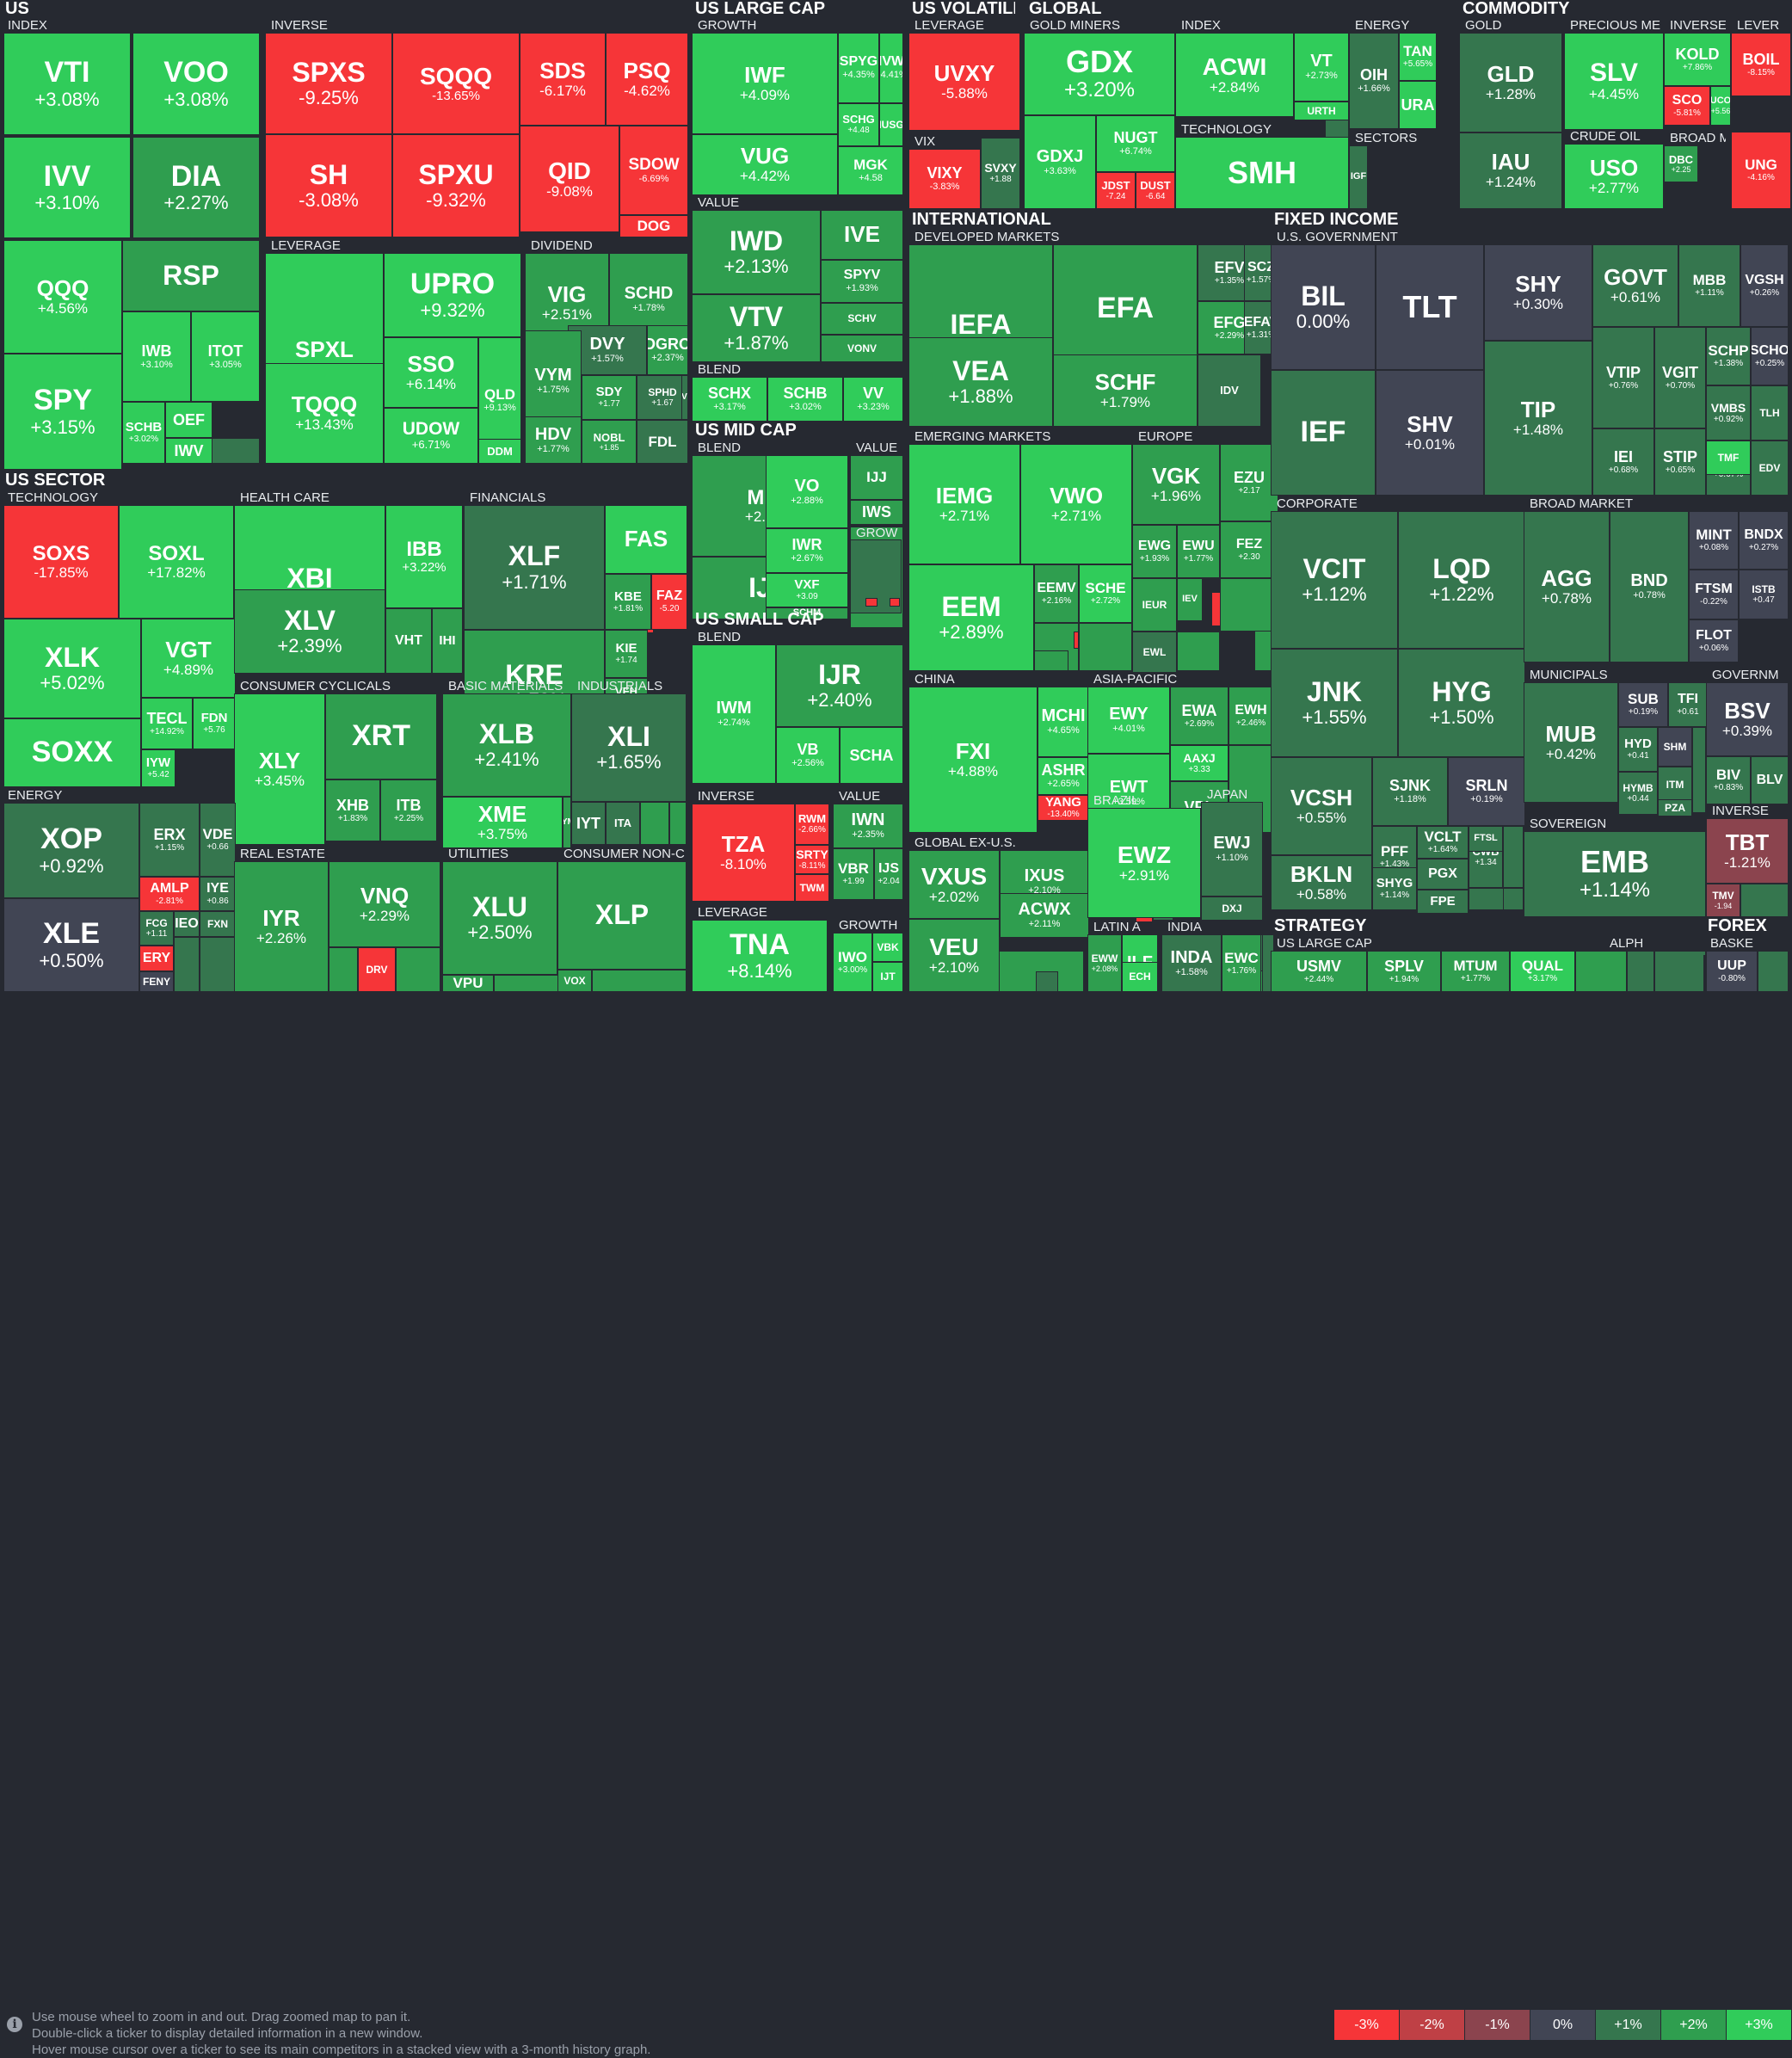 The height and width of the screenshot is (2058, 1792). Describe the element at coordinates (1542, 971) in the screenshot. I see `tile-qual: QUAL +3.17%` at that location.